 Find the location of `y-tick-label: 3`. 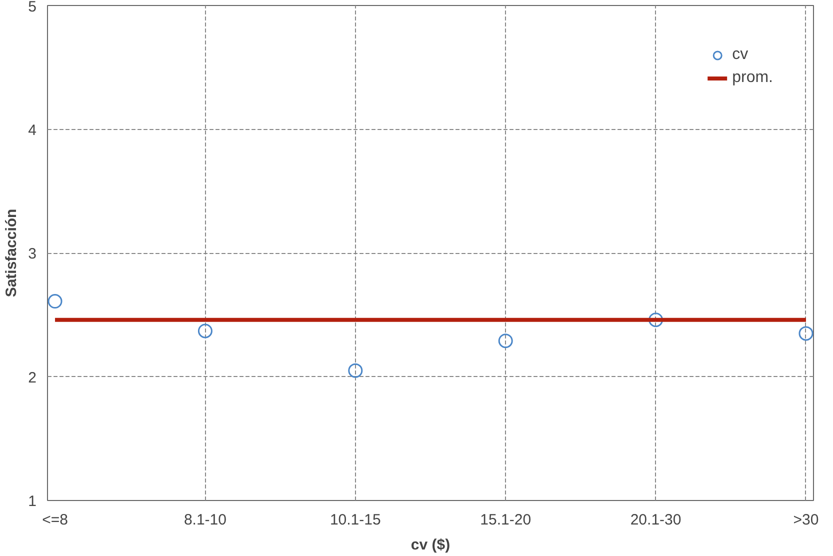

y-tick-label: 3 is located at coordinates (32, 254).